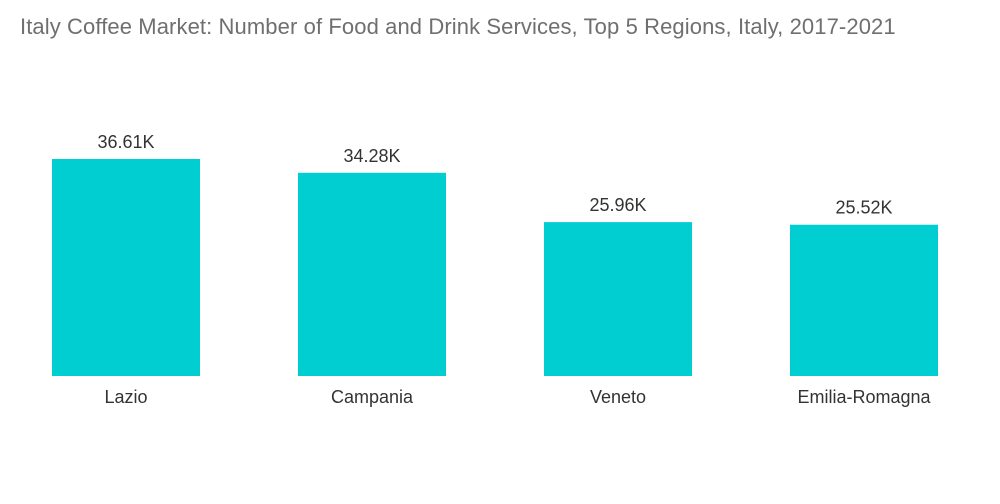  I want to click on value-label-campania: 34.28K, so click(371, 156).